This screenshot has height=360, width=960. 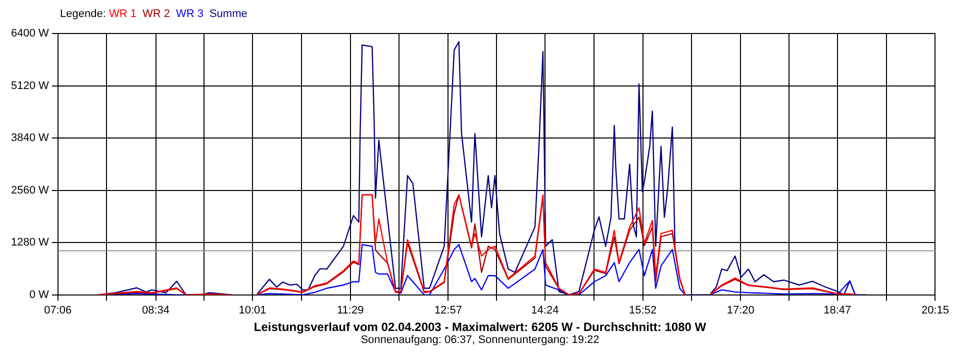 I want to click on y-tick-label: 3840 W, so click(x=30, y=138).